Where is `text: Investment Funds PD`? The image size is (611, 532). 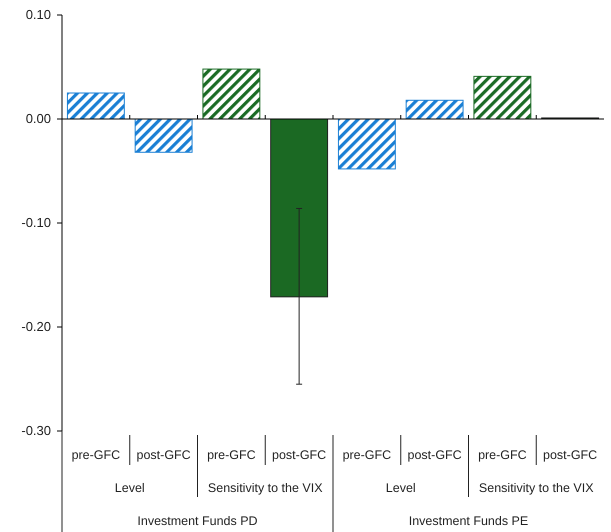 text: Investment Funds PD is located at coordinates (197, 521).